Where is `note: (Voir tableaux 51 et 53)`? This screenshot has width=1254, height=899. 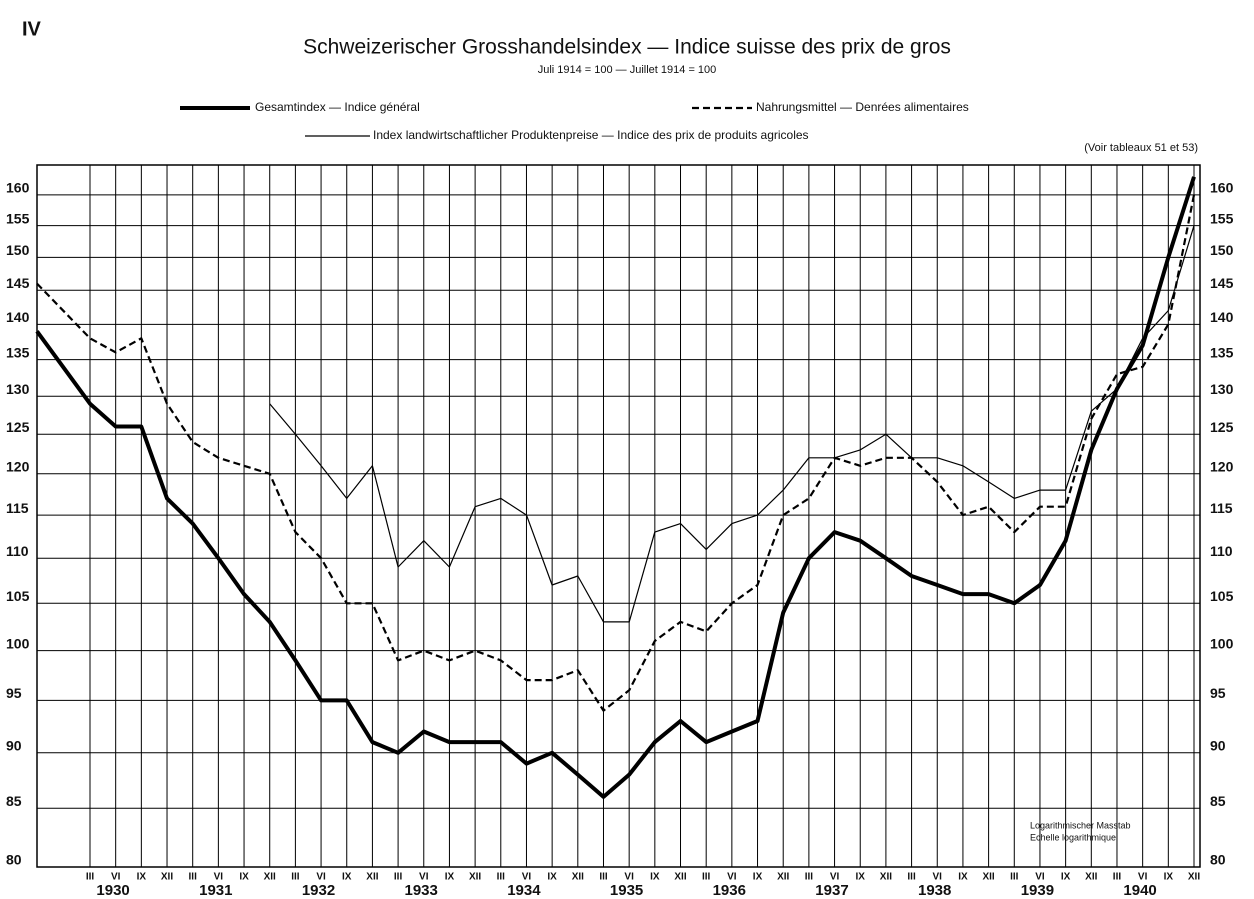 note: (Voir tableaux 51 et 53) is located at coordinates (1141, 148).